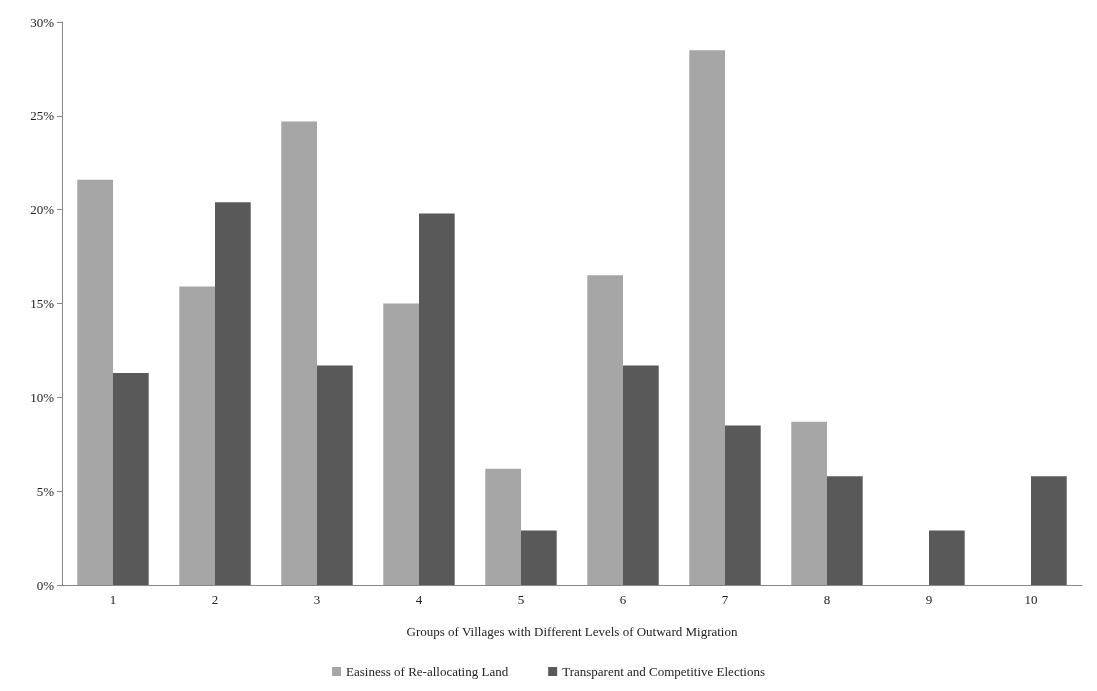  I want to click on y-tick-label: 25%, so click(42, 116).